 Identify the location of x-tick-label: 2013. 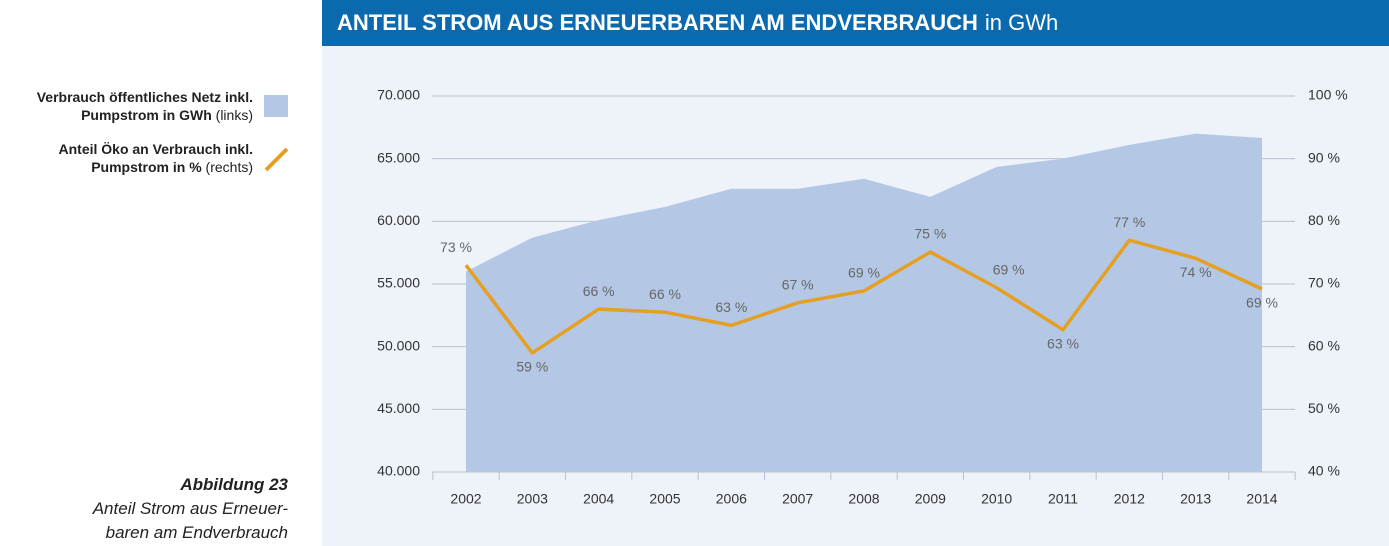
(1195, 499).